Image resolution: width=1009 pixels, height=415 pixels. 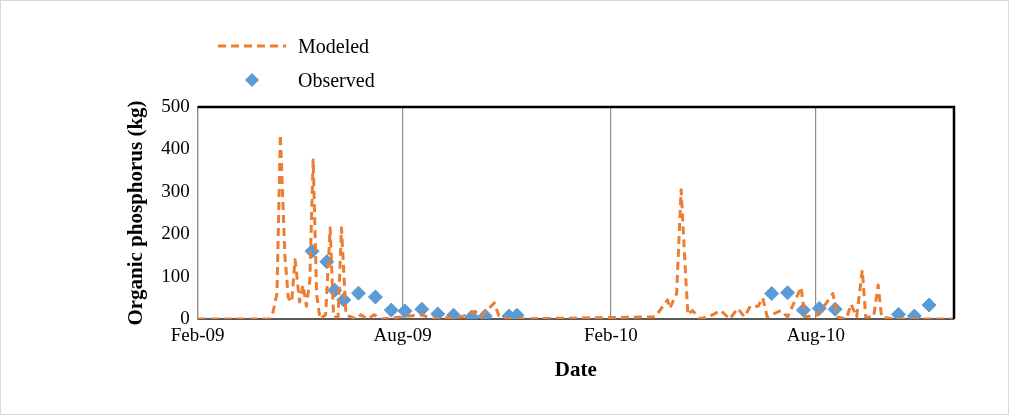 I want to click on y-tick-label: 300, so click(x=175, y=190).